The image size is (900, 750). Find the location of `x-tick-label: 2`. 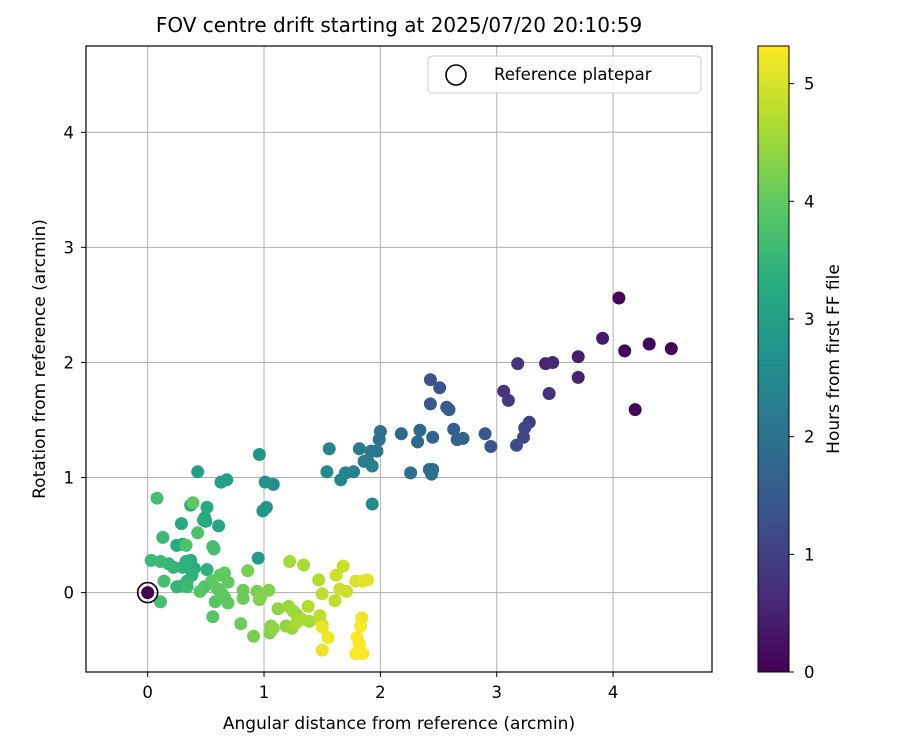

x-tick-label: 2 is located at coordinates (380, 692).